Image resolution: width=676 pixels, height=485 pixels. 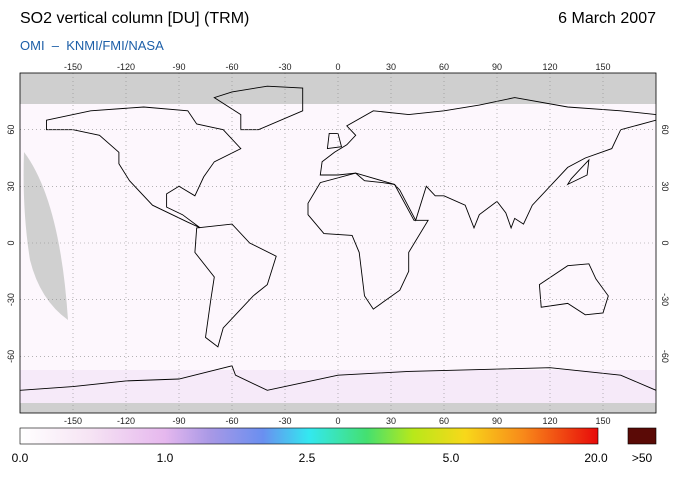 What do you see at coordinates (391, 67) in the screenshot?
I see `lon-label-top: 30` at bounding box center [391, 67].